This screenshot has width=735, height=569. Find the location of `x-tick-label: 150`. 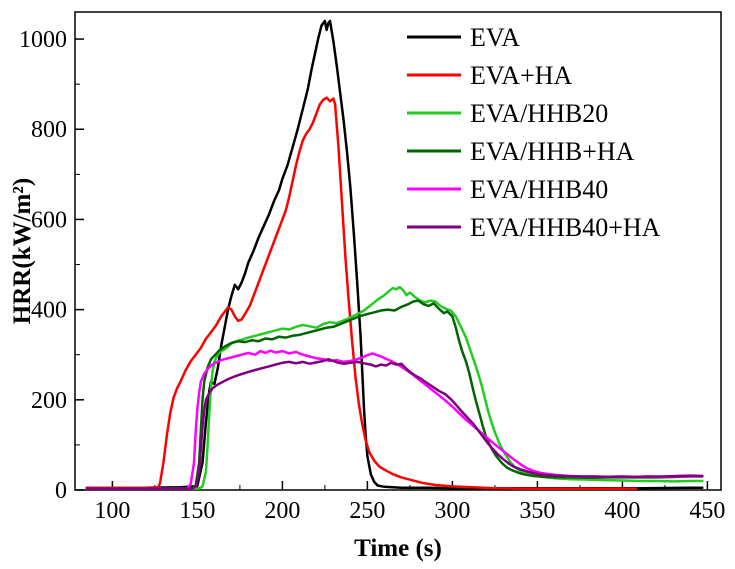

x-tick-label: 150 is located at coordinates (197, 511).